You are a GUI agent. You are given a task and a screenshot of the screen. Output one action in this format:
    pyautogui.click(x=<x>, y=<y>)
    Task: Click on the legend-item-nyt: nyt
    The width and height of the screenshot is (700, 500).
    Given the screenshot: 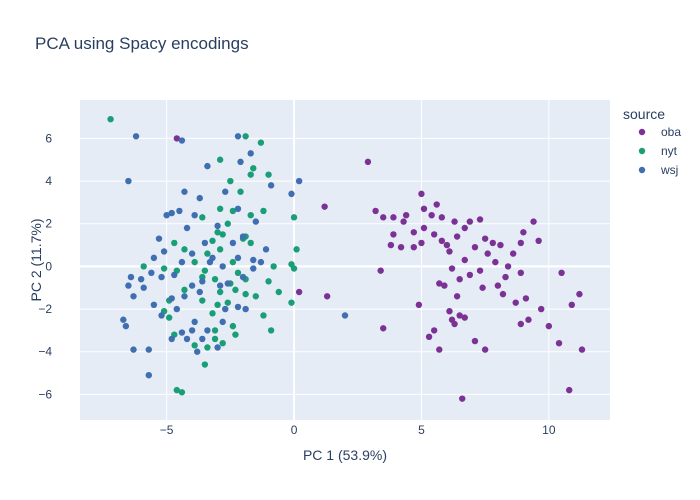 What is the action you would take?
    pyautogui.click(x=658, y=151)
    